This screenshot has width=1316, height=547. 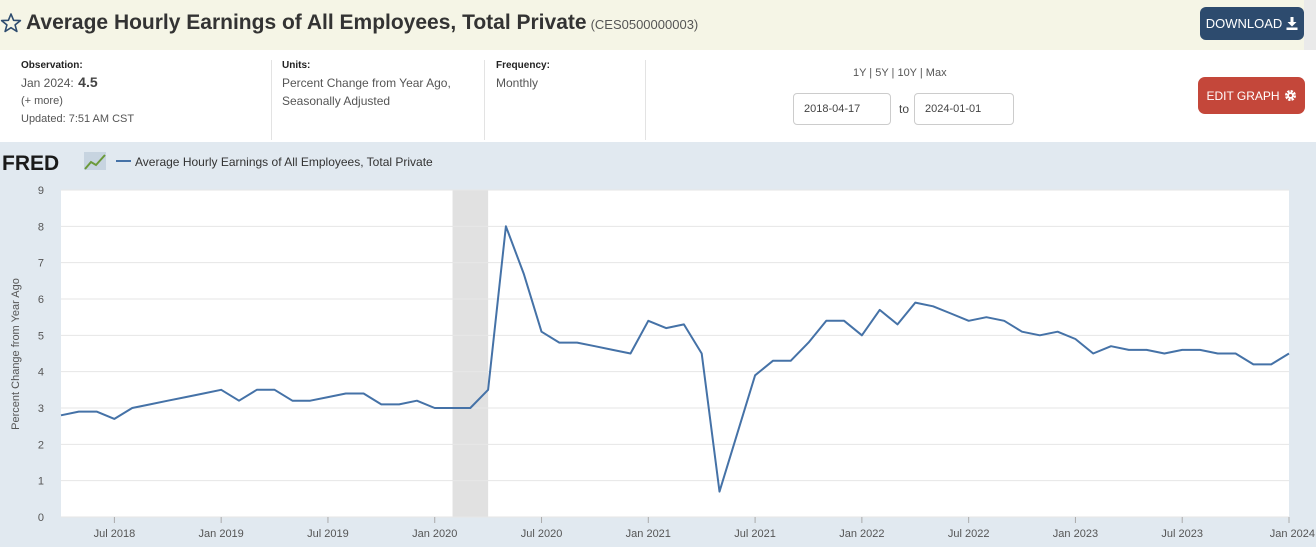 What do you see at coordinates (41, 227) in the screenshot?
I see `y-tick-label: 8` at bounding box center [41, 227].